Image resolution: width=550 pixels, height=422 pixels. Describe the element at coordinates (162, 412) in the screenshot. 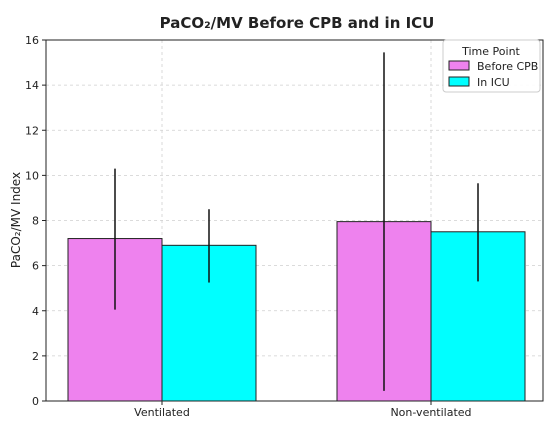

I see `x-tick-label-ventilated: Ventilated` at that location.